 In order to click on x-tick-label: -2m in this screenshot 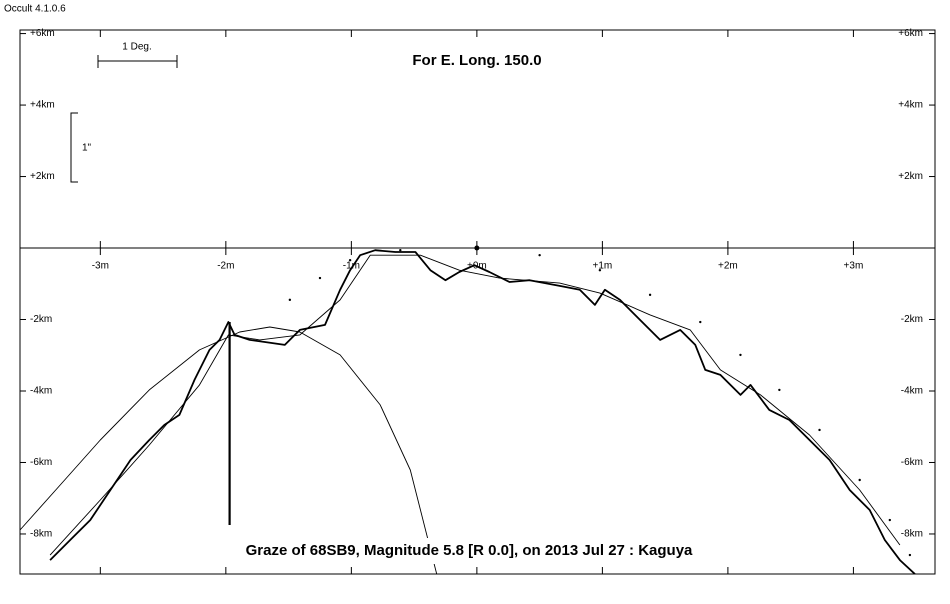, I will do `click(225, 266)`.